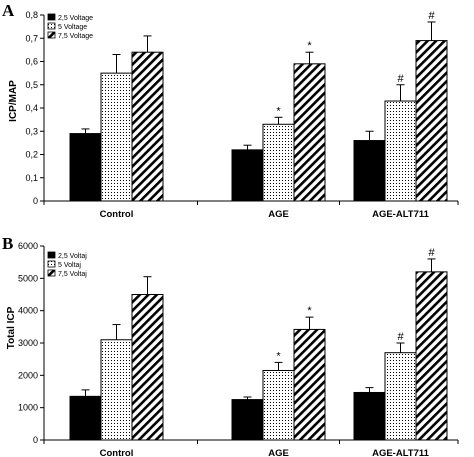  I want to click on legend-label: 2,5 Voltaj, so click(72, 256).